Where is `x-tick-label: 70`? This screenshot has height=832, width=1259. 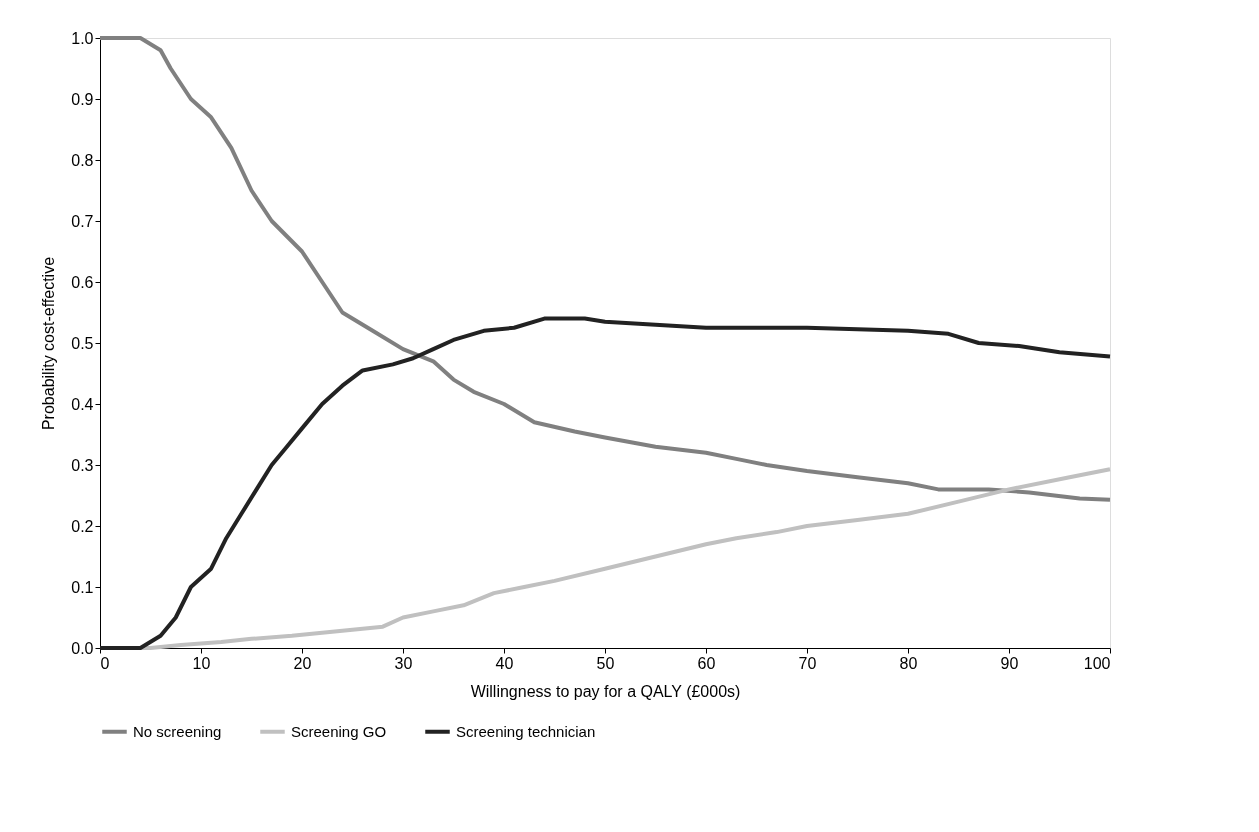
x-tick-label: 70 is located at coordinates (807, 663).